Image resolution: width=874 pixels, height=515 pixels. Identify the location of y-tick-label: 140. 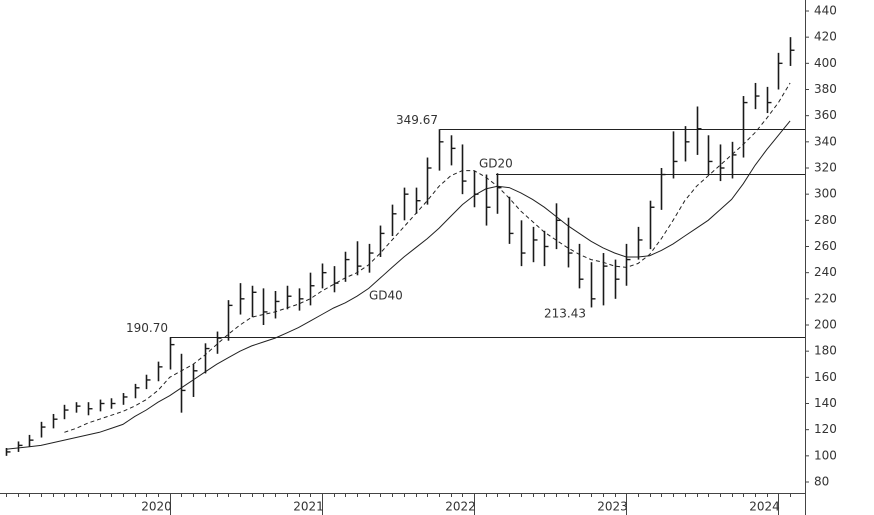
(825, 403).